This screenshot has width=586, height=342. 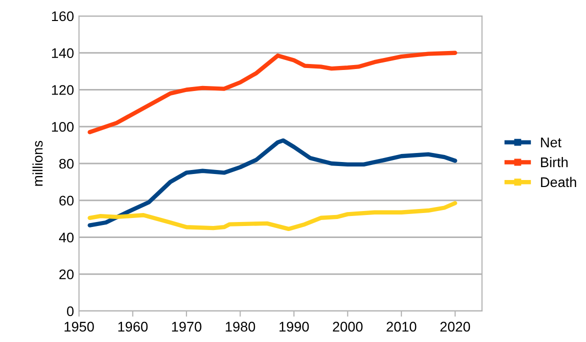 What do you see at coordinates (63, 90) in the screenshot?
I see `y-tick-label: 120` at bounding box center [63, 90].